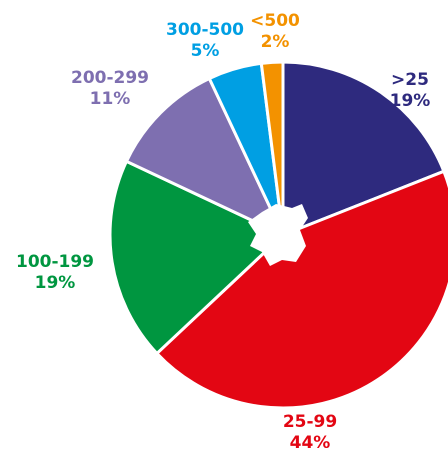 Image resolution: width=448 pixels, height=454 pixels. Describe the element at coordinates (205, 51) in the screenshot. I see `slice-value-label: 5%` at that location.